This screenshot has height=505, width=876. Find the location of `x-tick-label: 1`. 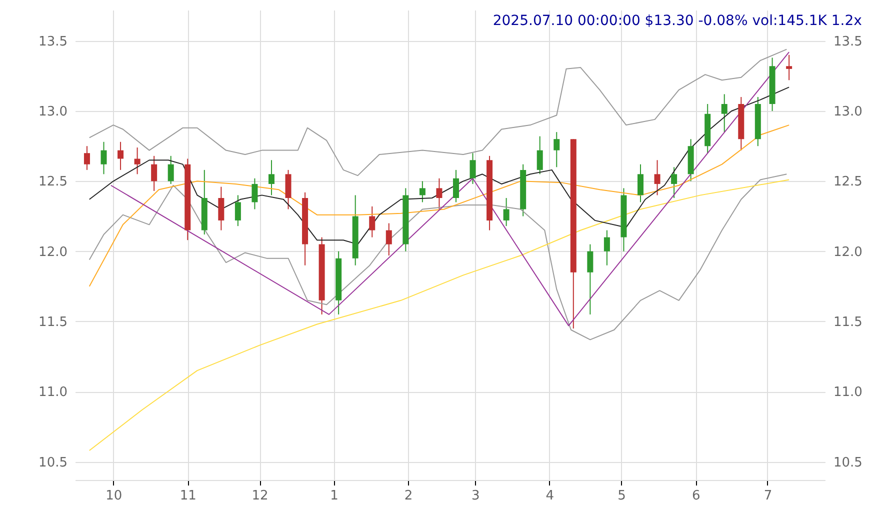

x-tick-label: 1 is located at coordinates (334, 496).